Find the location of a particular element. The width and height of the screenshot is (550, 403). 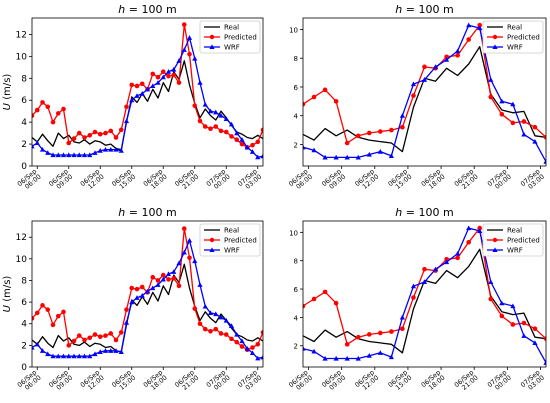

legend-marker-predicted is located at coordinates (495, 240).